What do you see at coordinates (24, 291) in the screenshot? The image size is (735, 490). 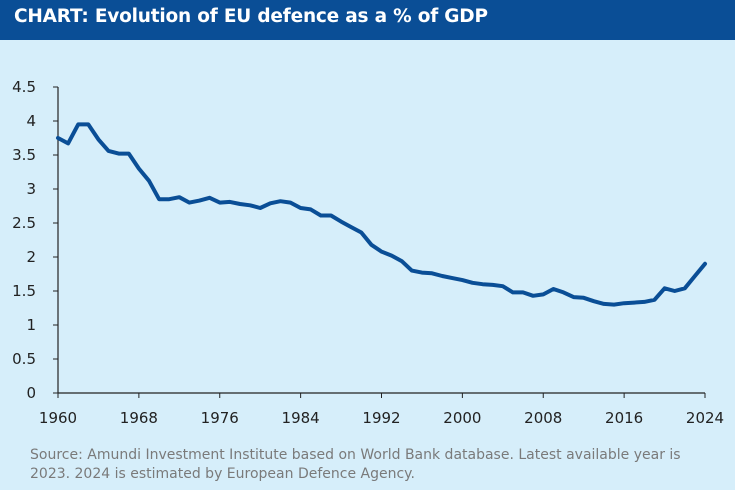 I see `y-tick-label: 1.5` at bounding box center [24, 291].